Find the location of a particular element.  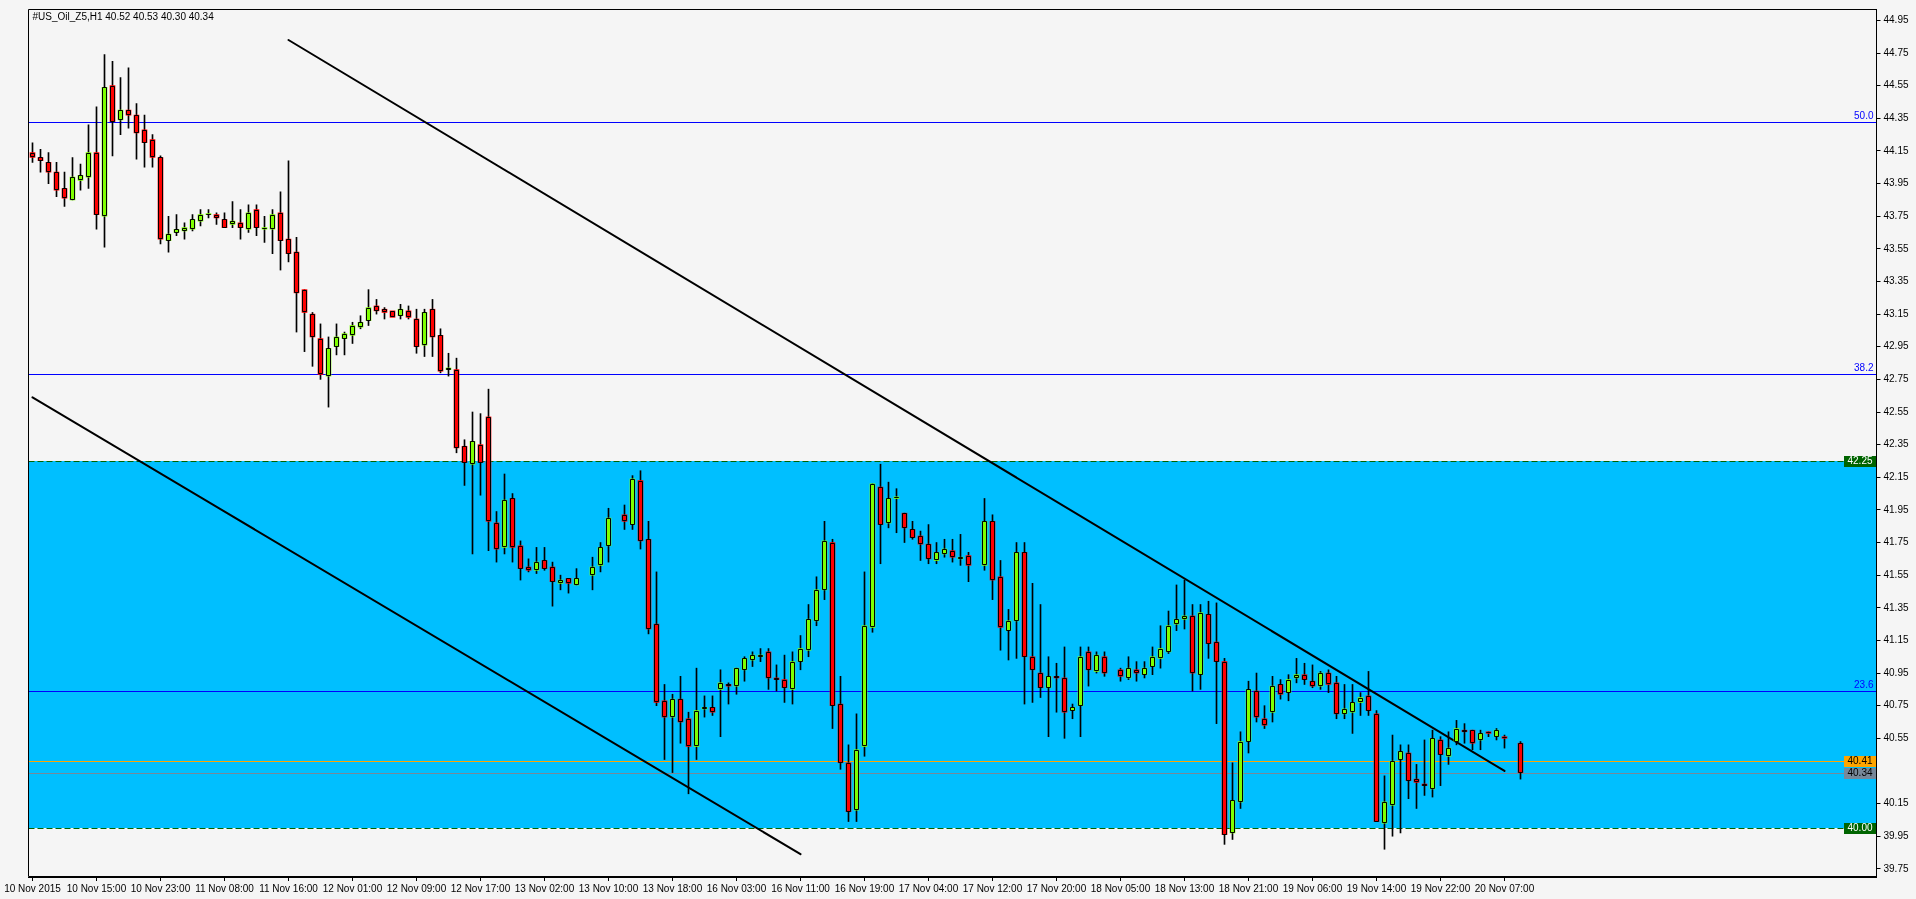

y-tick-label: 43.35 is located at coordinates (1896, 281).